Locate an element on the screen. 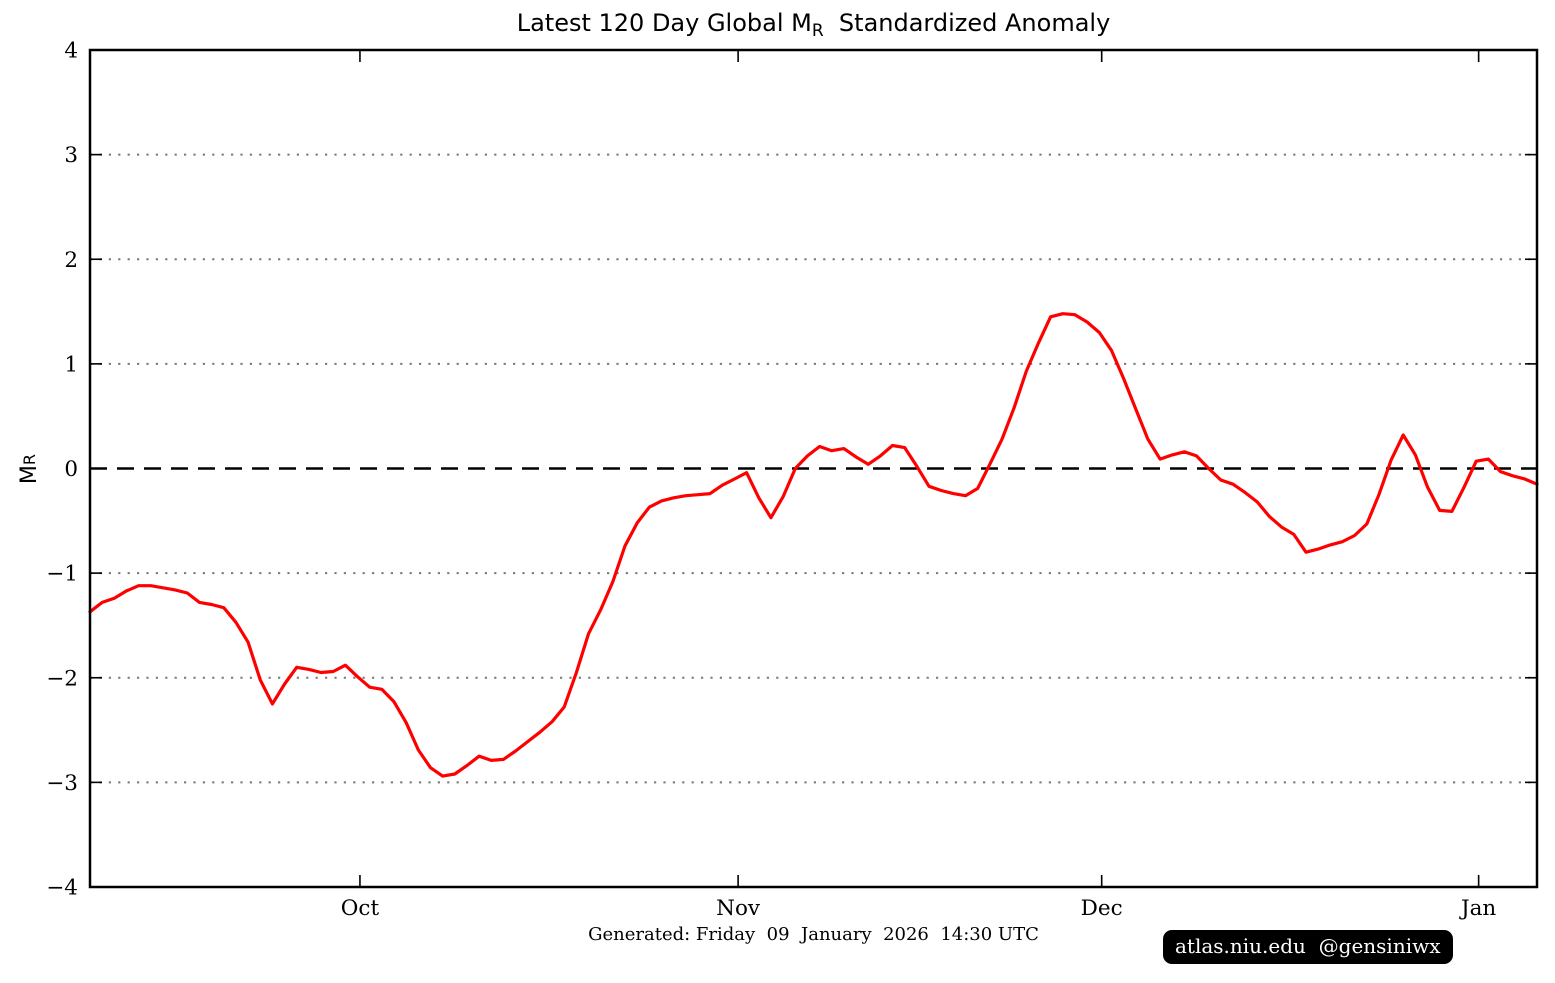 Image resolution: width=1555 pixels, height=983 pixels. x-tick-label: Dec is located at coordinates (1102, 908).